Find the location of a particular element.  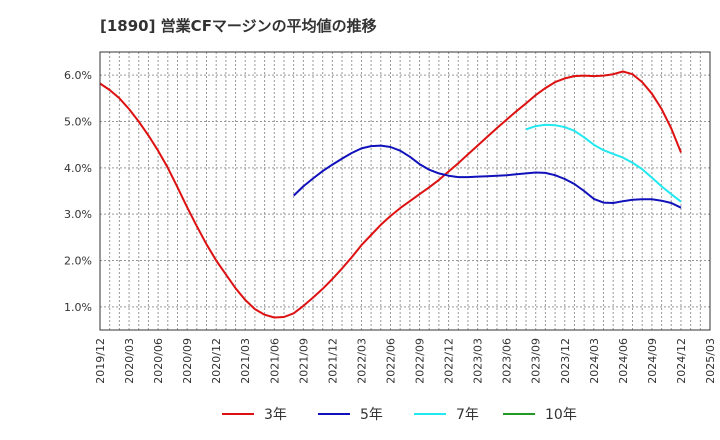

legend-label: 7年 is located at coordinates (467, 415).